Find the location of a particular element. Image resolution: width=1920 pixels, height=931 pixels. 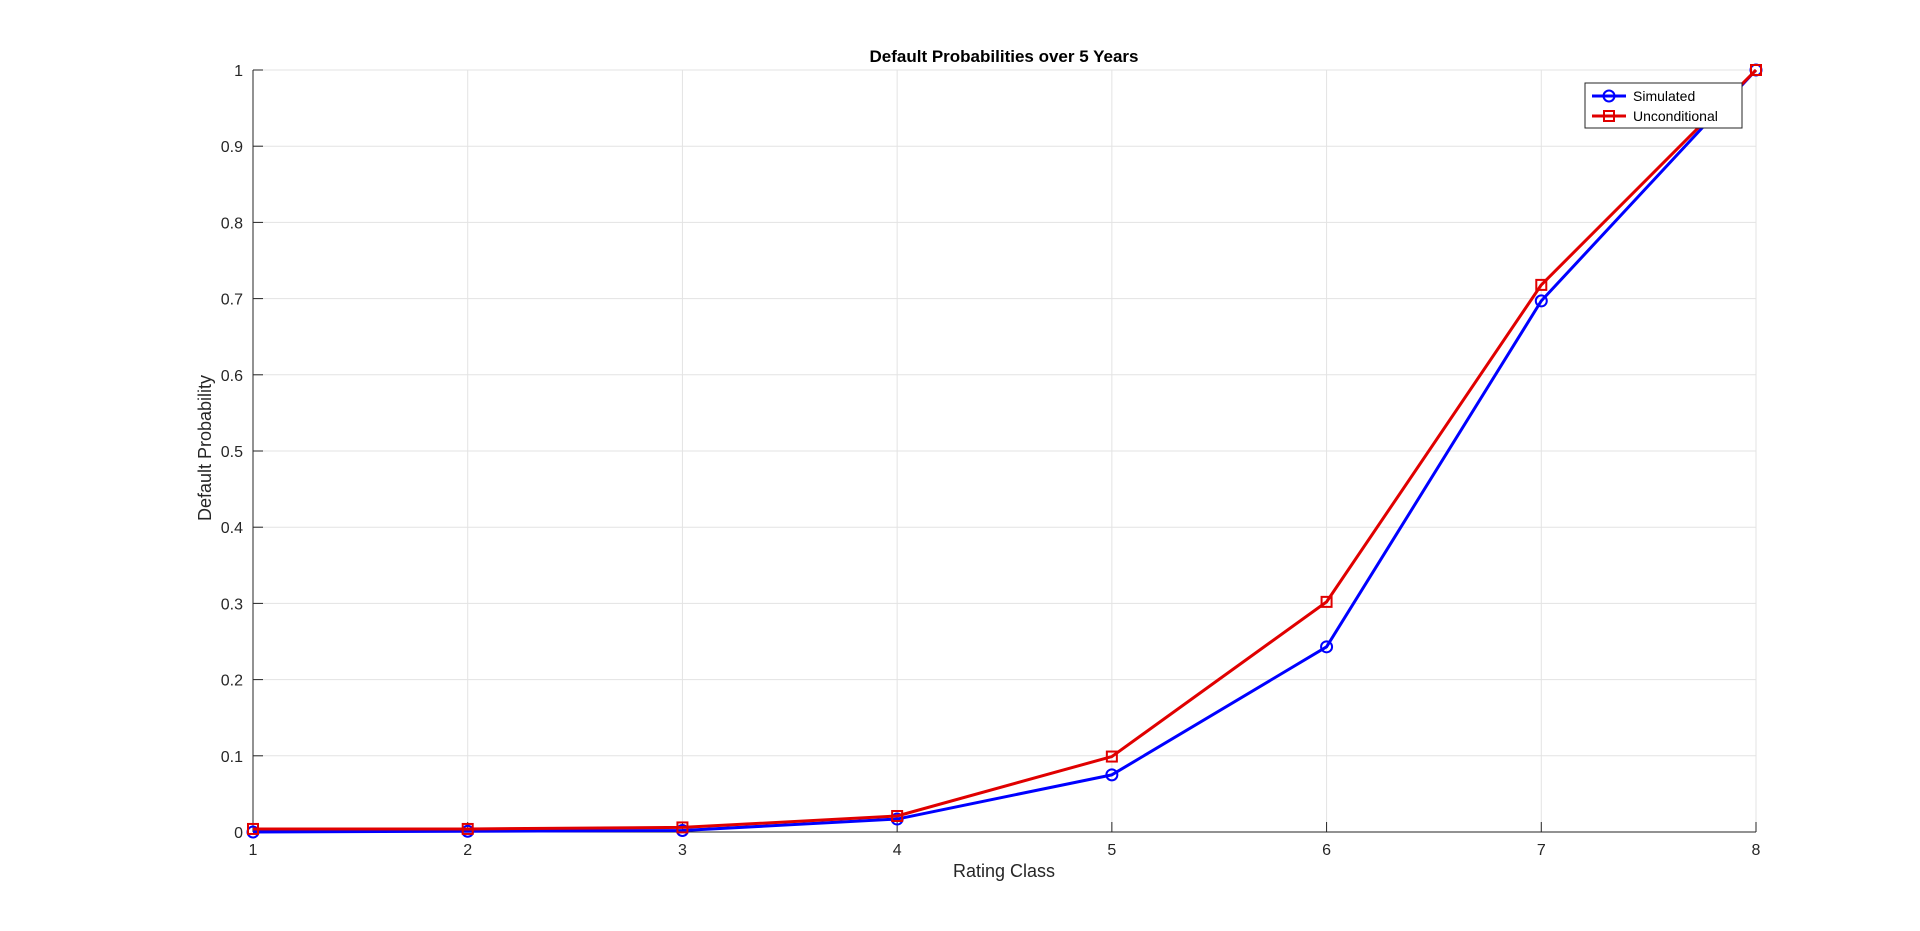

y-tick-label: 0 is located at coordinates (238, 833).